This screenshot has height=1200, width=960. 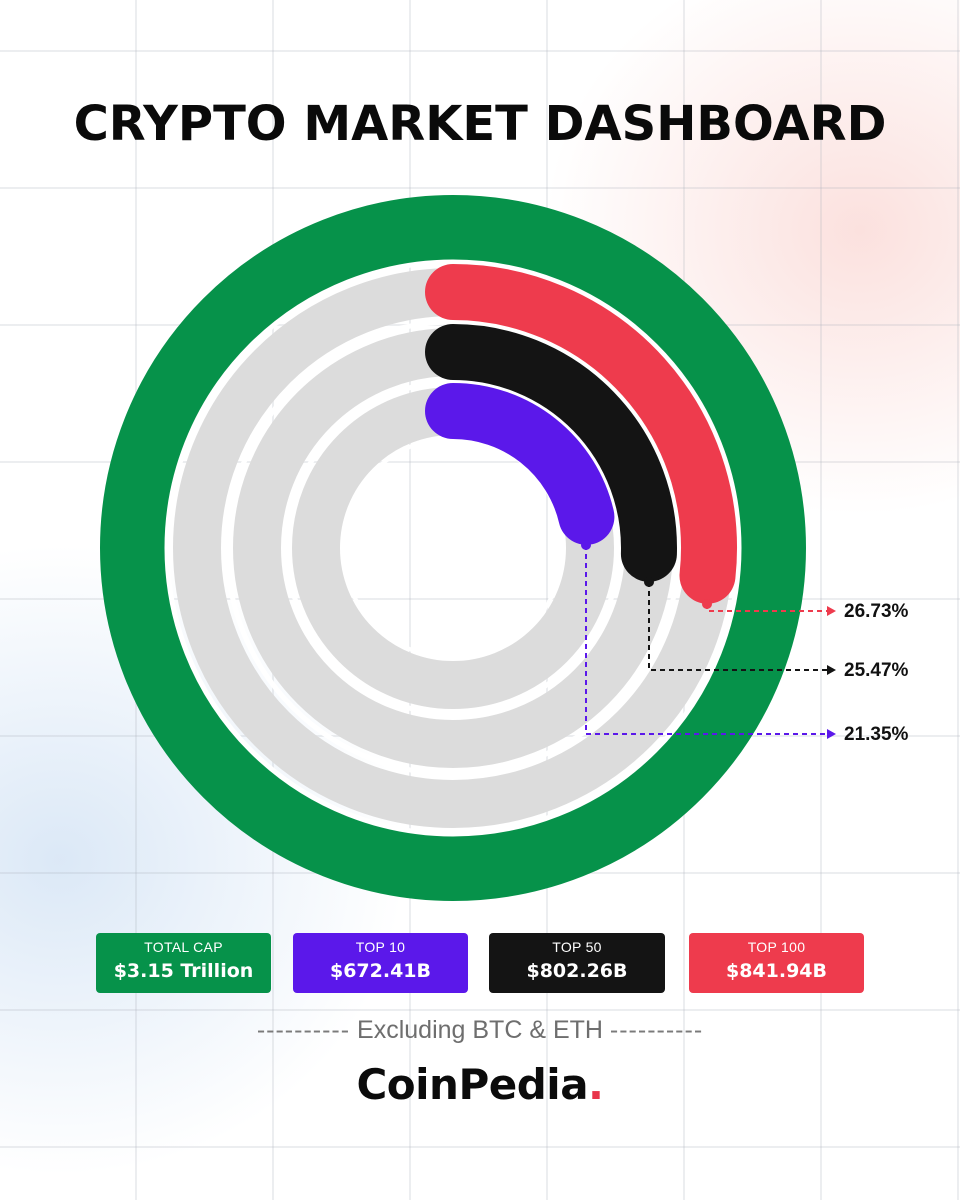 What do you see at coordinates (876, 670) in the screenshot?
I see `percent-label-top-50: 25.47%` at bounding box center [876, 670].